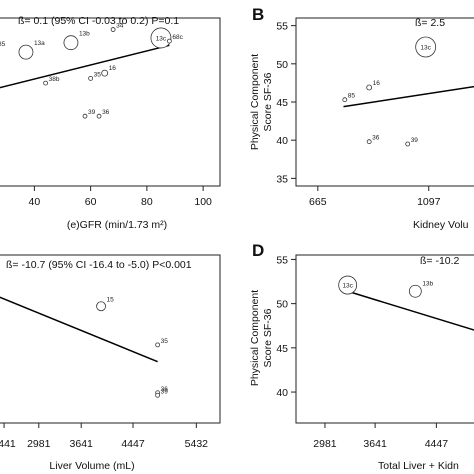  Describe the element at coordinates (120, 26) in the screenshot. I see `point-label: 34` at that location.